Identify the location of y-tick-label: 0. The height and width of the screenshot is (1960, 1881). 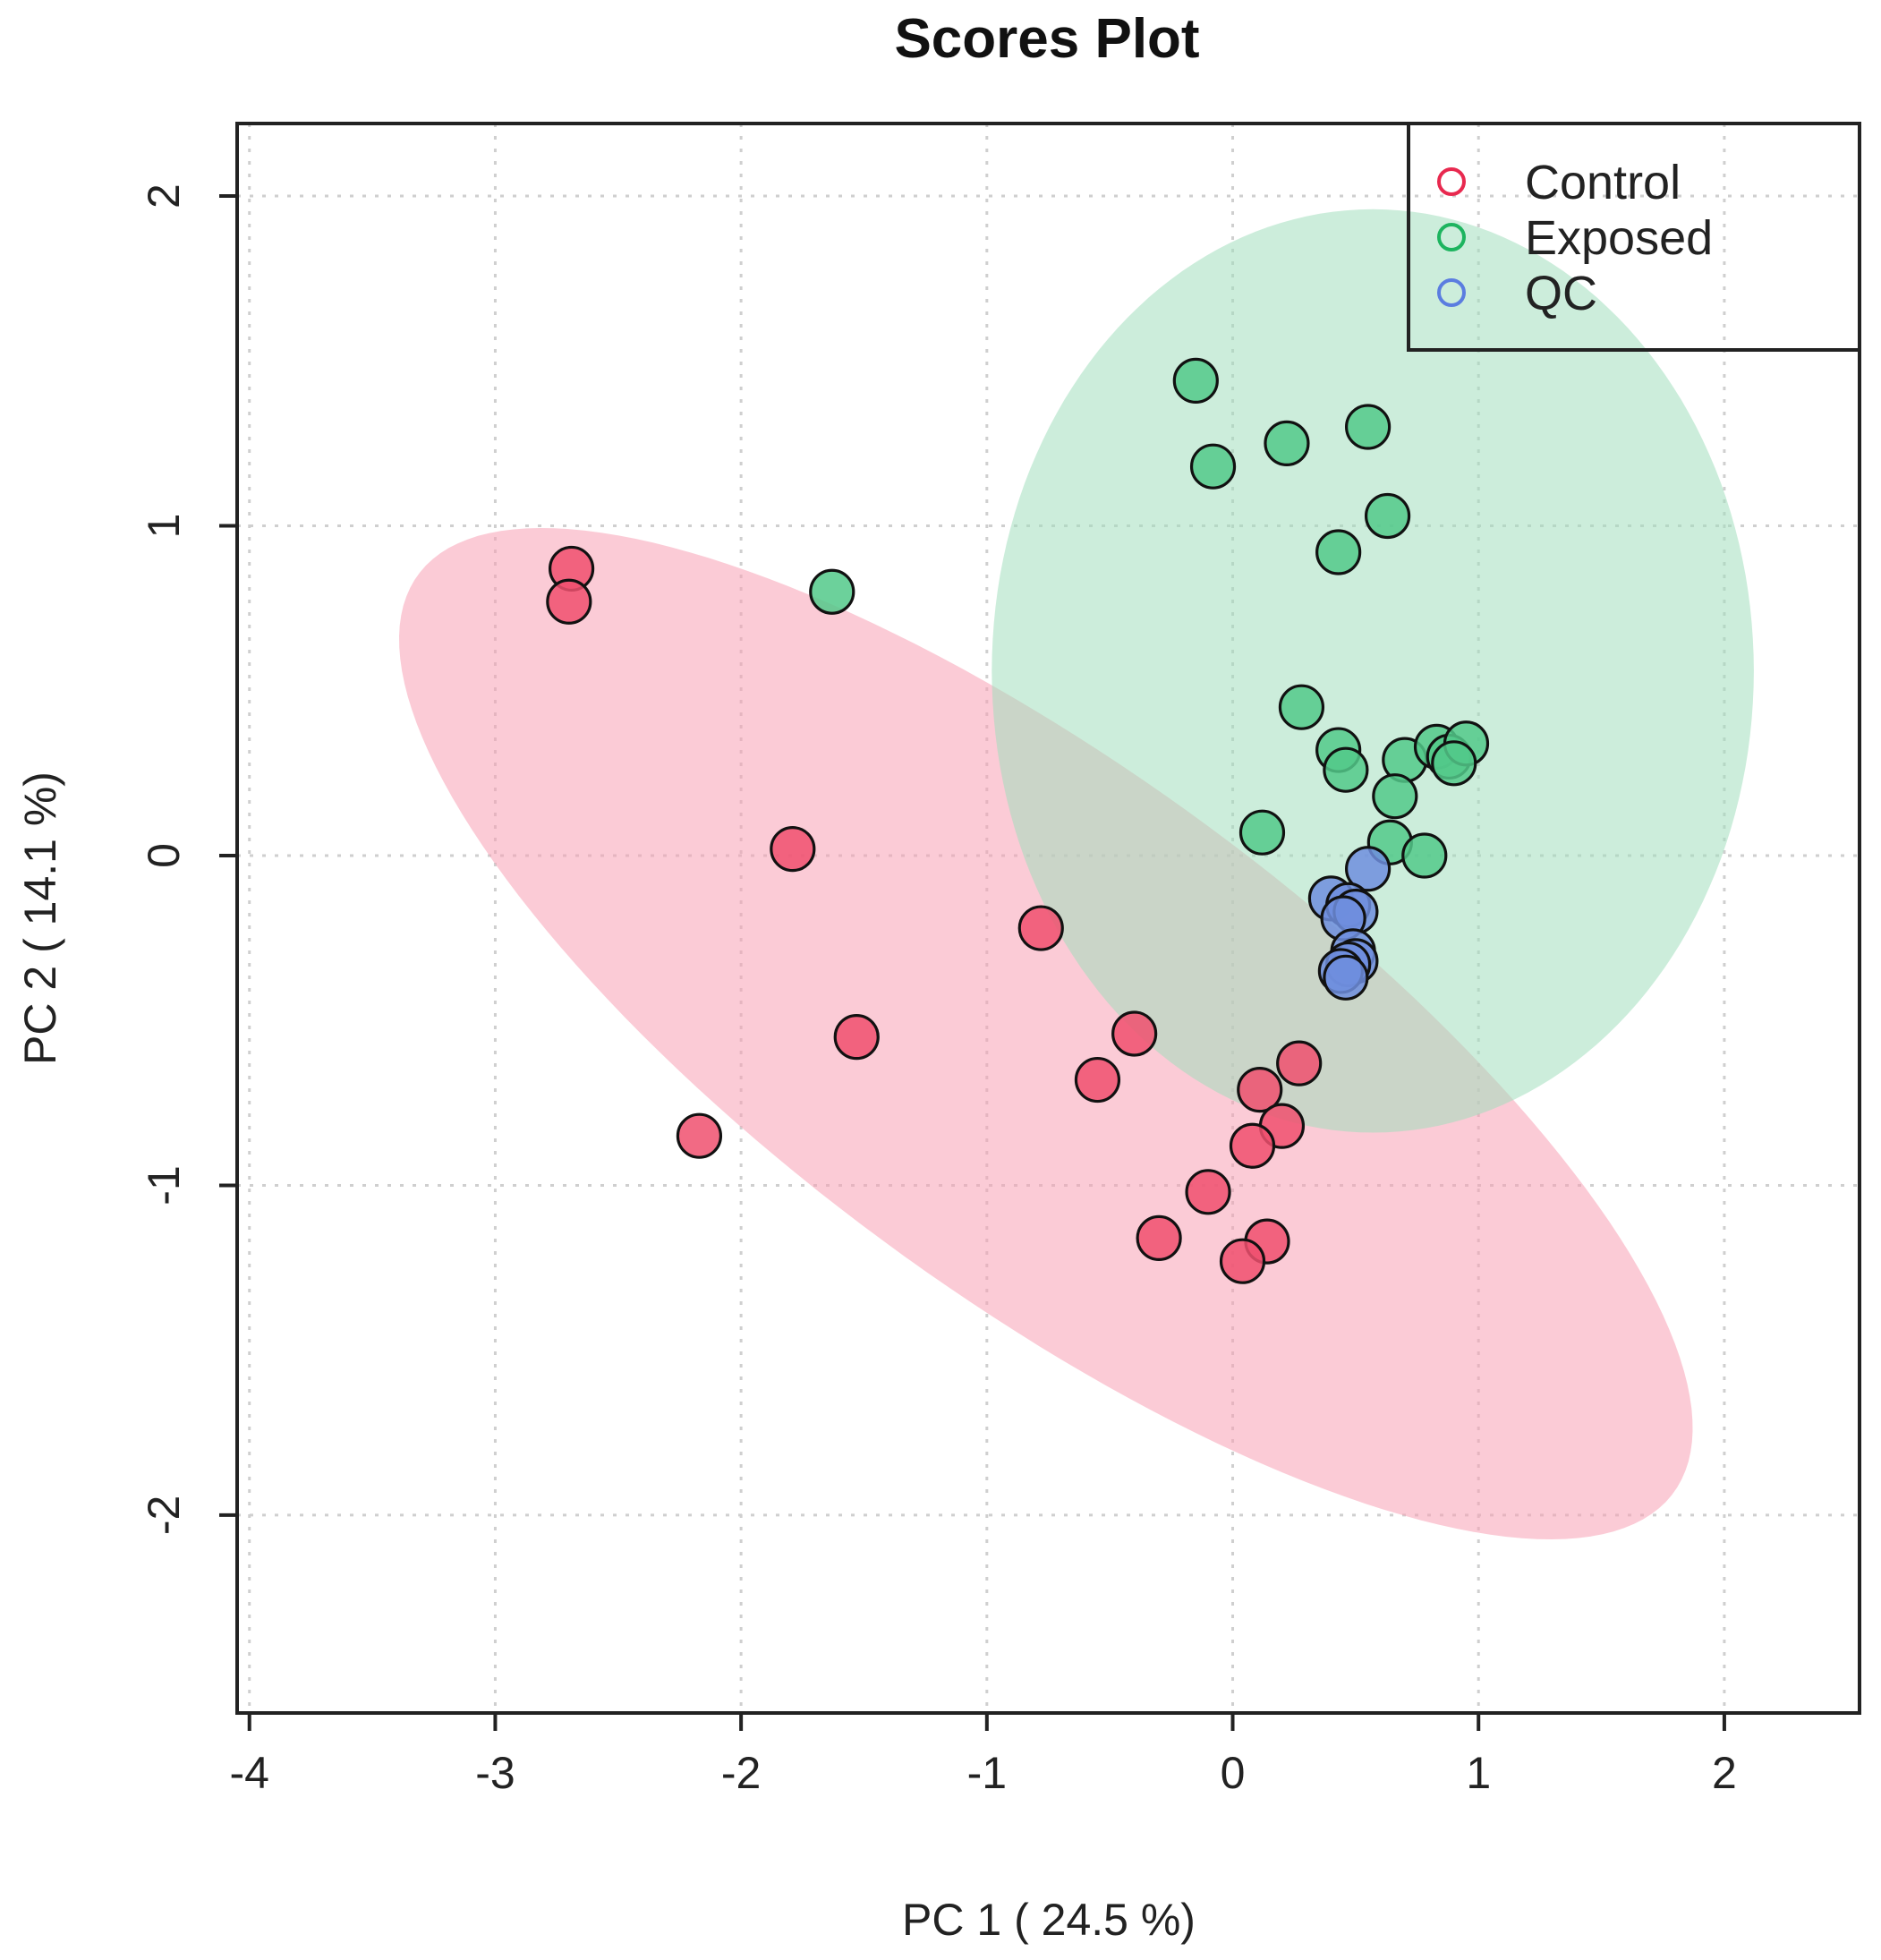
(164, 855).